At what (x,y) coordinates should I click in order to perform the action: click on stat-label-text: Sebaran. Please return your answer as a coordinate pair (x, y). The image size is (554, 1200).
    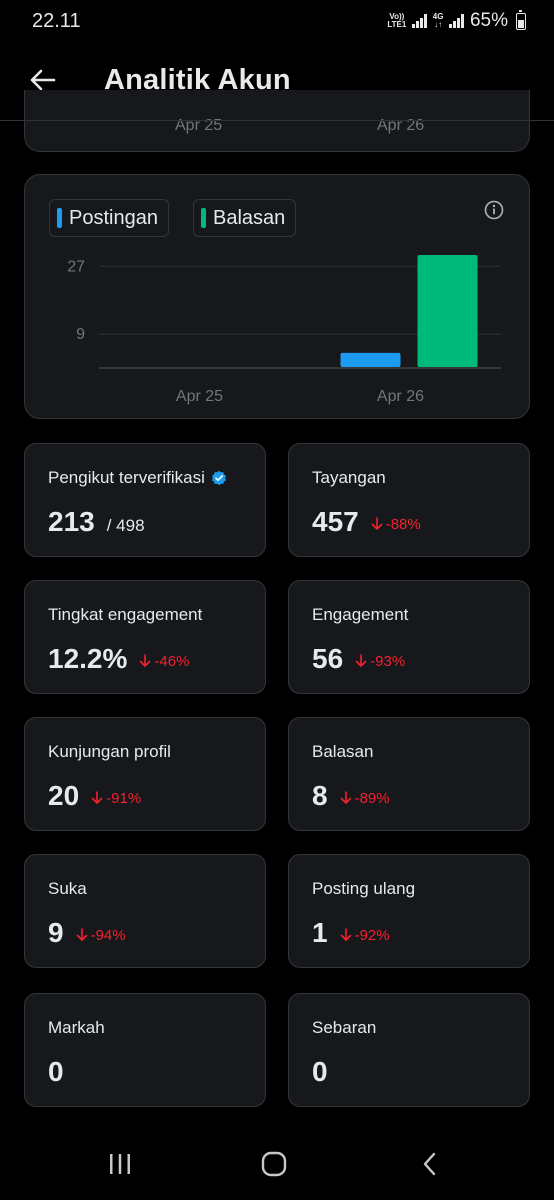
    Looking at the image, I should click on (344, 1027).